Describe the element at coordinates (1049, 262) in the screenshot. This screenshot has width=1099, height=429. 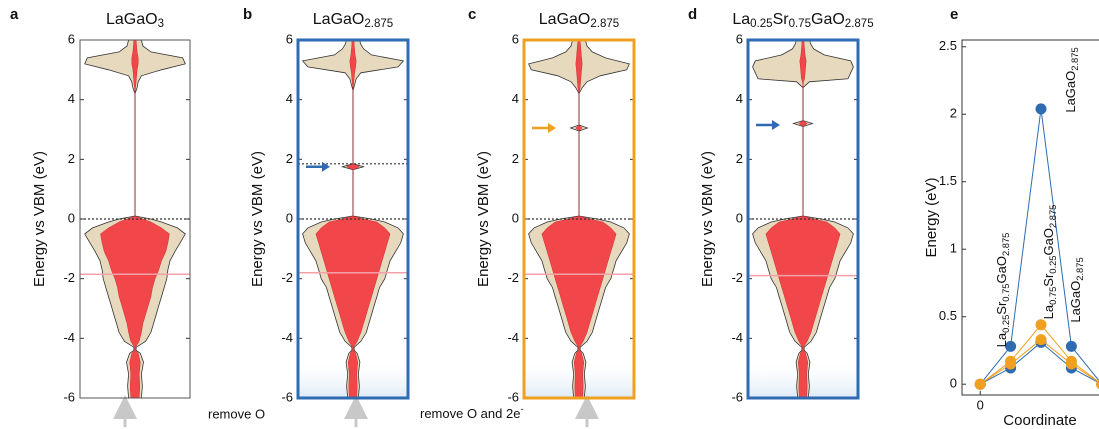
I see `series-label: La0.75Sr0.25GaO2.875` at that location.